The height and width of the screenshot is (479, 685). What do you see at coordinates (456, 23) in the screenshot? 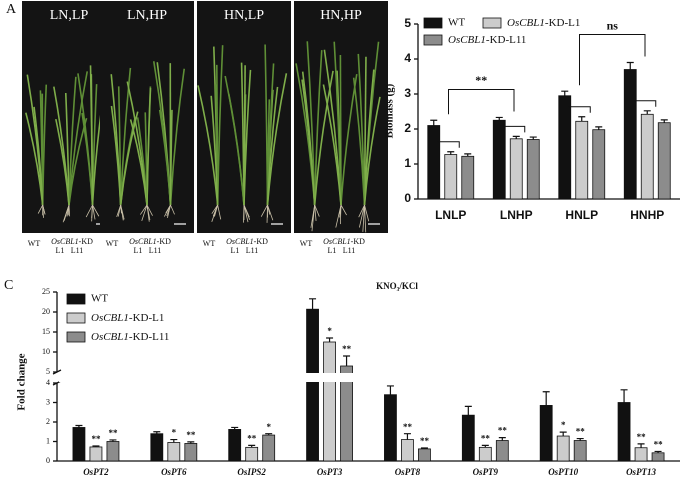
I see `legend-label: WT` at bounding box center [456, 23].